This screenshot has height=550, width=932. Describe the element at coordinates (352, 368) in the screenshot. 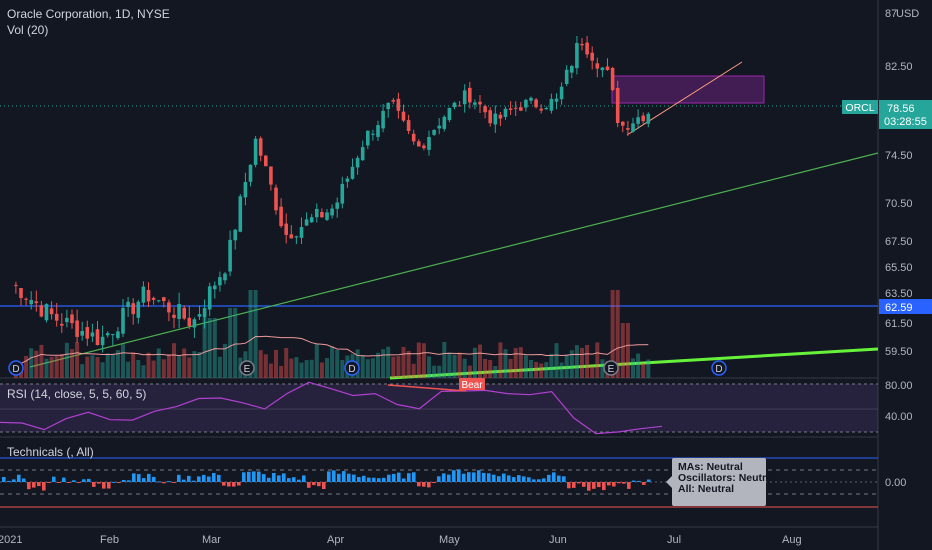

I see `earnings-marker-d-2: D` at that location.